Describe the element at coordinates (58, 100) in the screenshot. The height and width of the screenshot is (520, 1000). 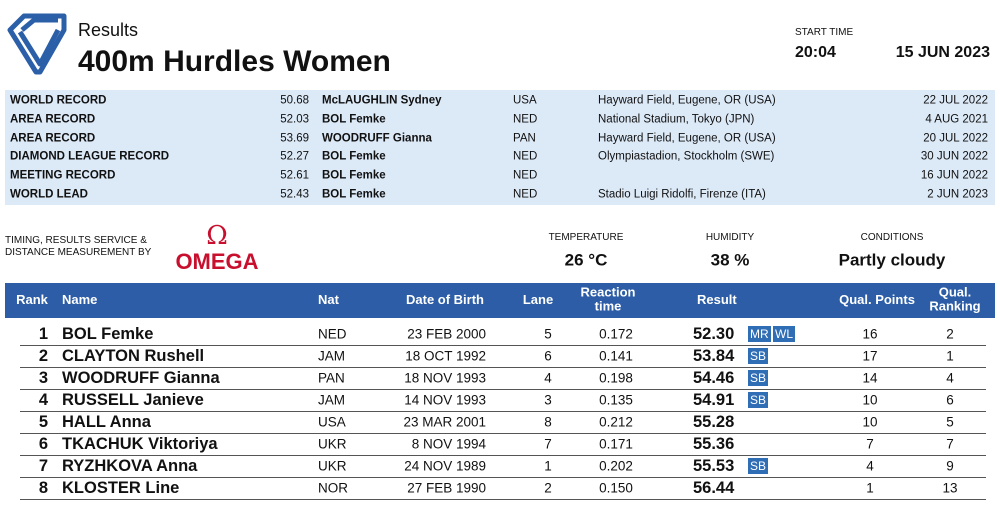
I see `record-label: WORLD RECORD` at that location.